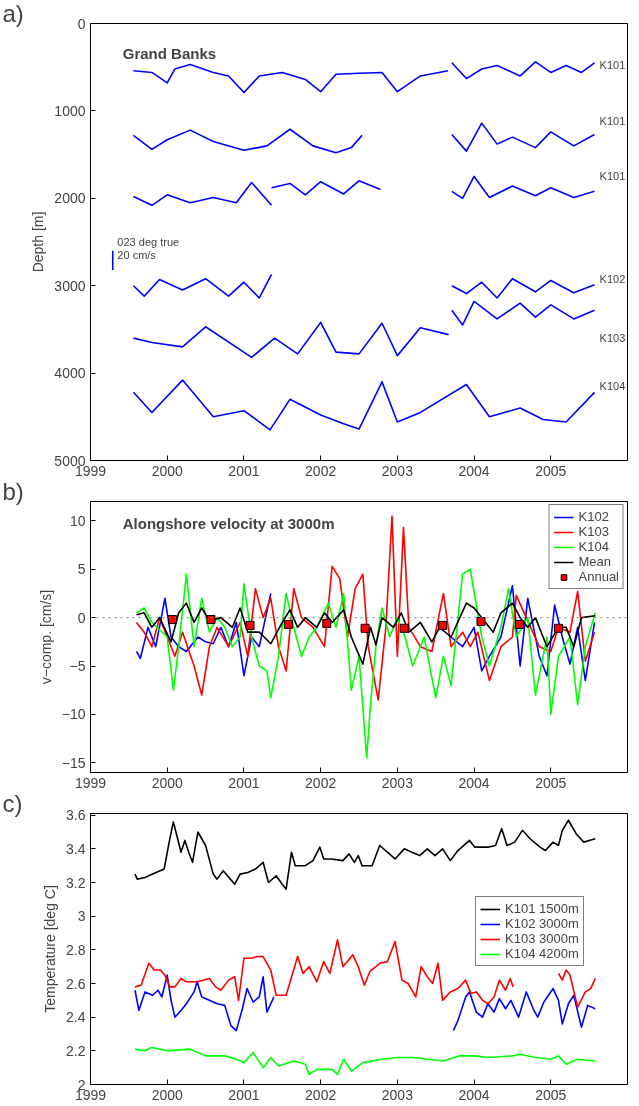 This screenshot has width=639, height=1106. I want to click on text: a), so click(13, 13).